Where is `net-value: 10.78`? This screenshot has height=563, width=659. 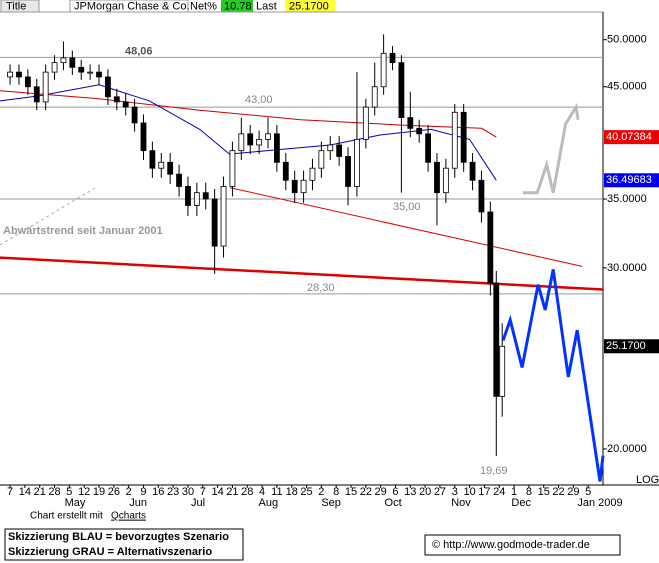 net-value: 10.78 is located at coordinates (238, 6).